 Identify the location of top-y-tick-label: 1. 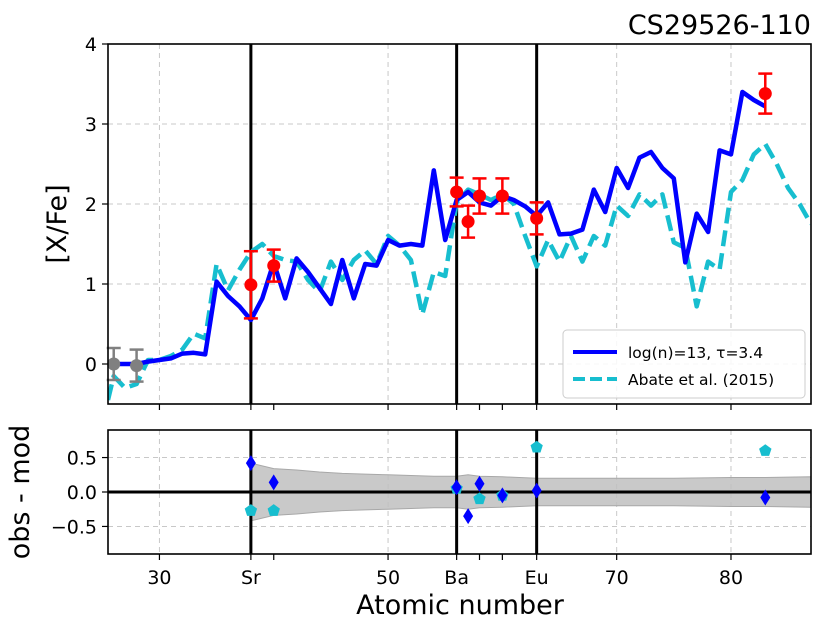
(91, 285).